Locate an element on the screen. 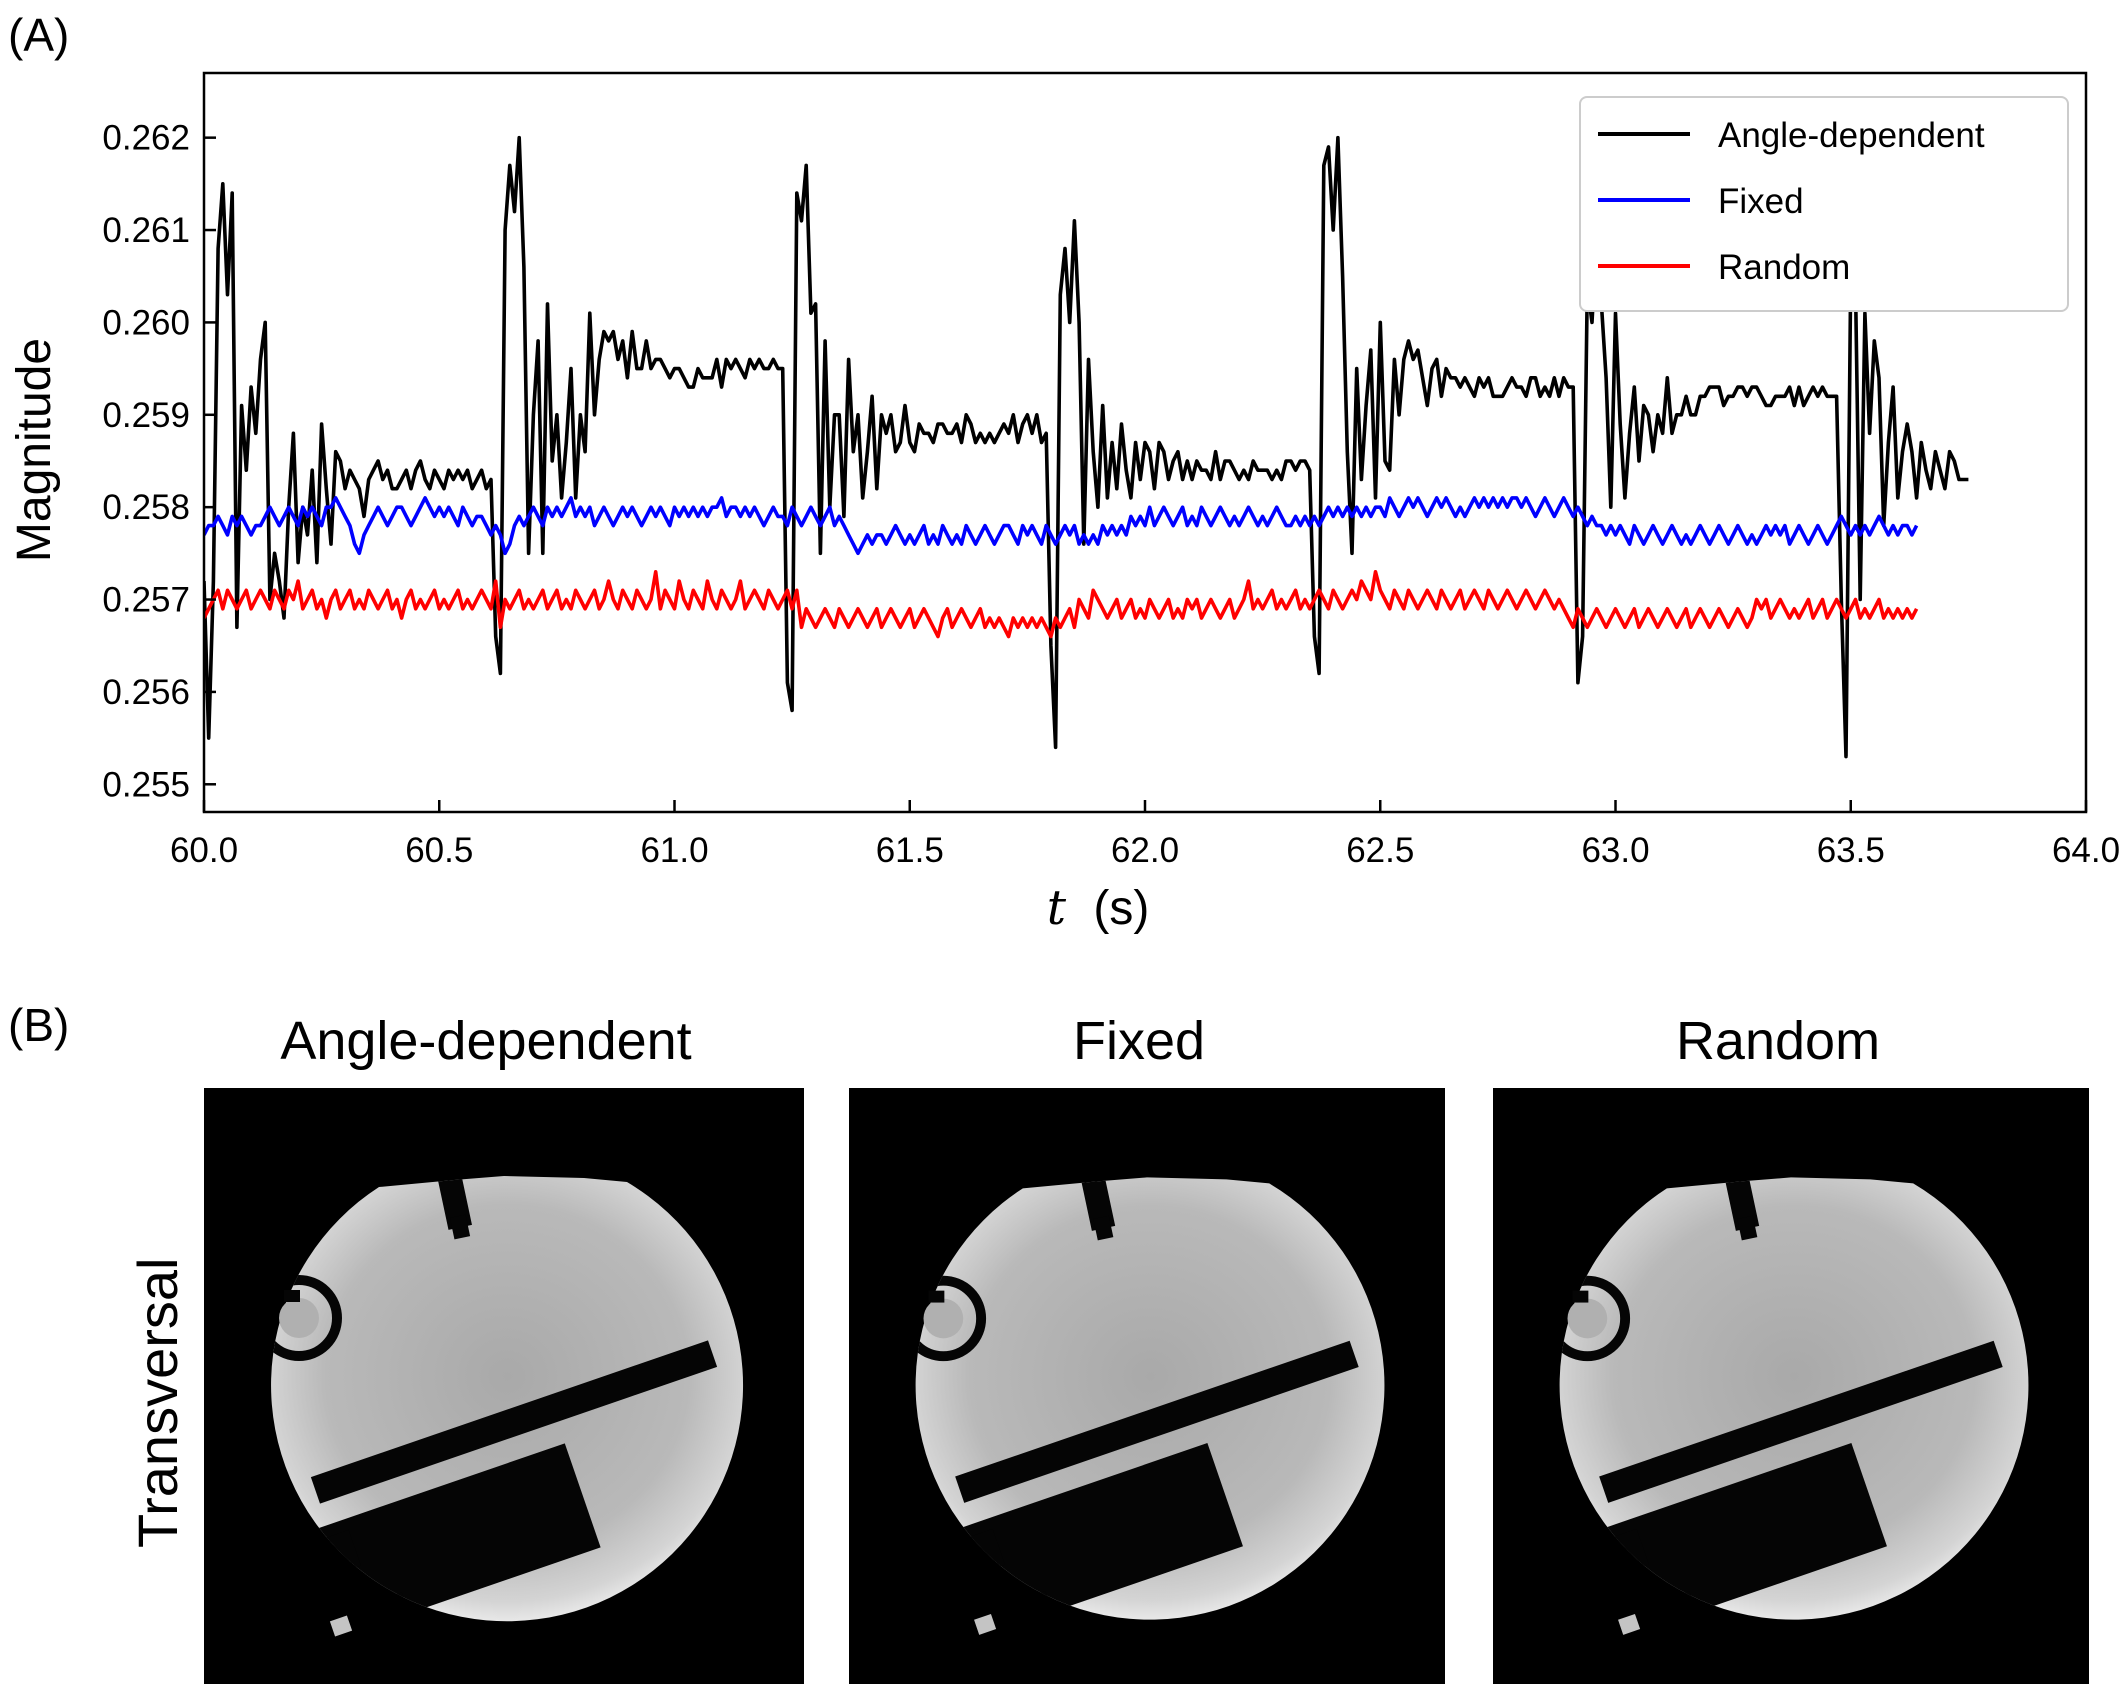 Image resolution: width=2128 pixels, height=1686 pixels. y-axis-title: Magnitude is located at coordinates (34, 450).